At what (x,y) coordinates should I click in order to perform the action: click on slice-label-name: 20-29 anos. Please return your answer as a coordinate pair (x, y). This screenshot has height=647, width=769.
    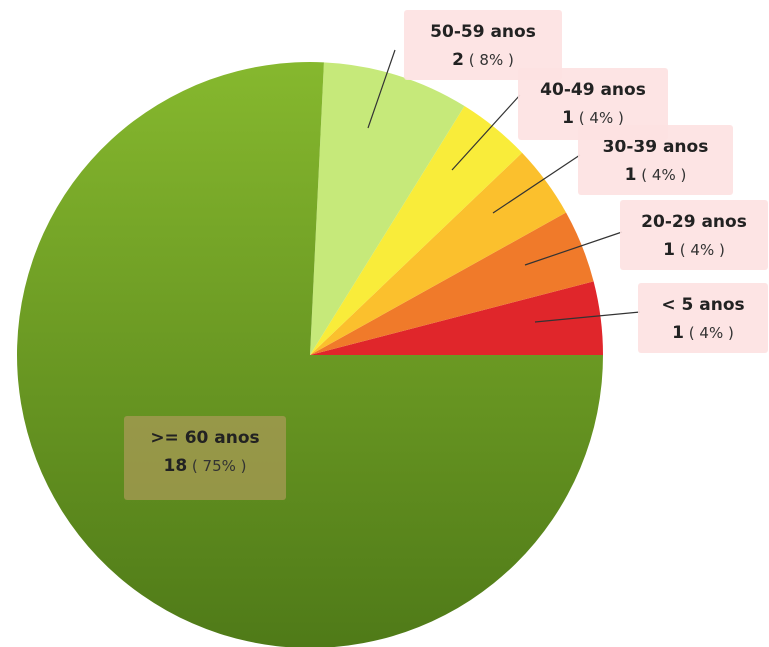
    Looking at the image, I should click on (694, 222).